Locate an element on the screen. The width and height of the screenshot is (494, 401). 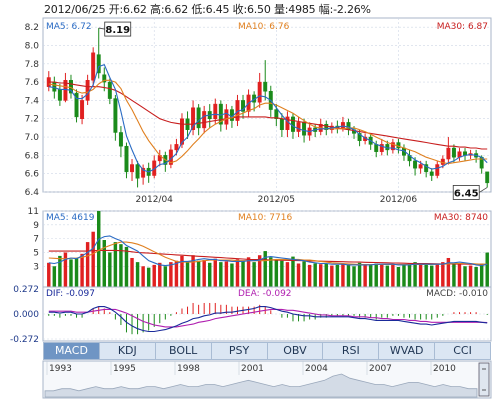
volume-ma10-label: MA10: 7716 is located at coordinates (265, 218).